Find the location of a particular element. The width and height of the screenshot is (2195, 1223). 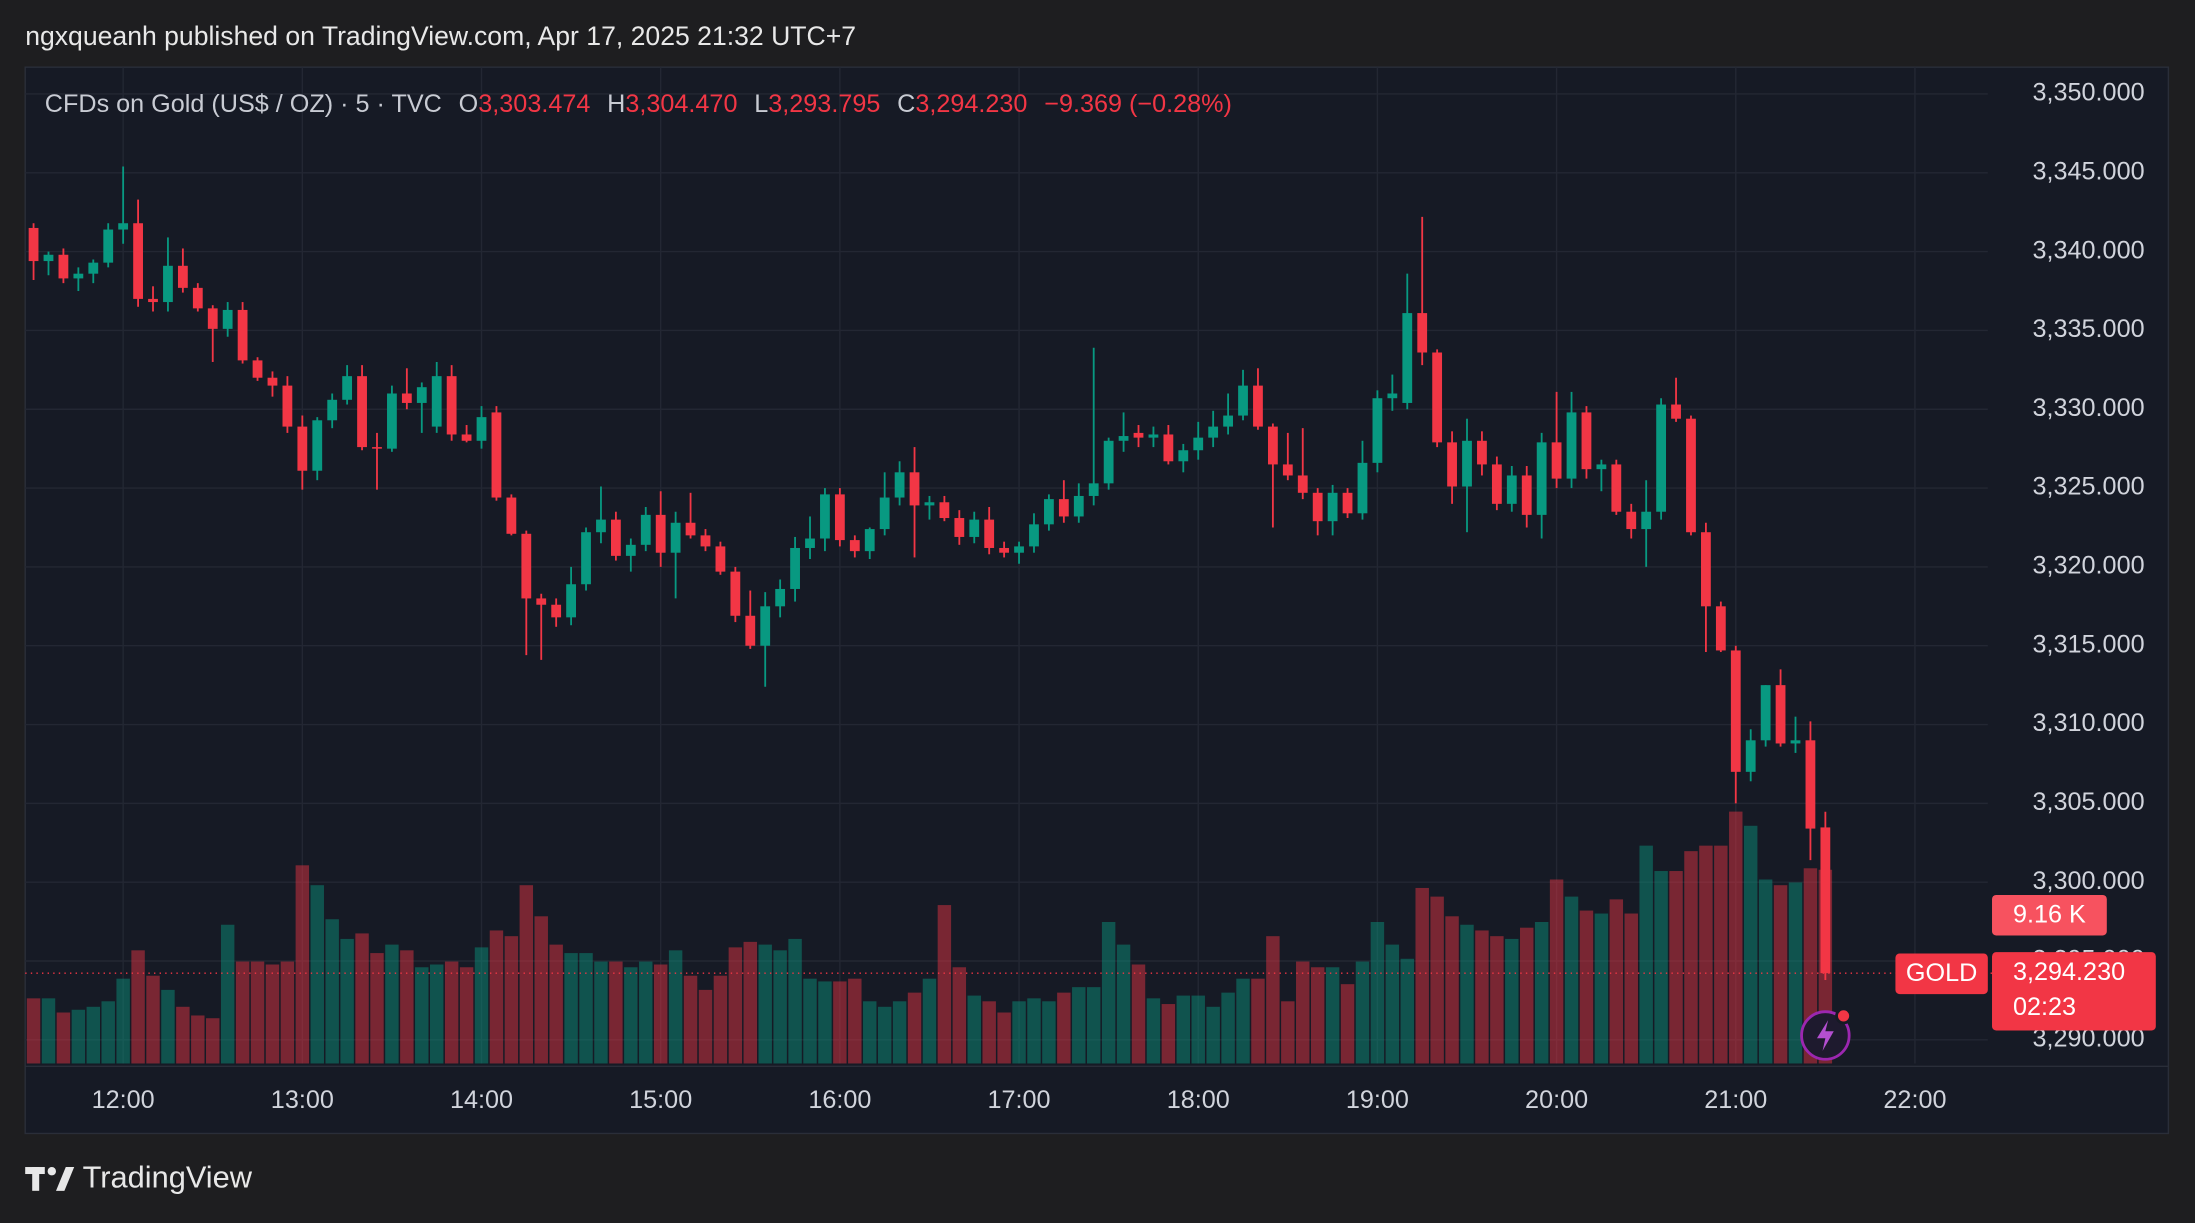

symbol-tag: GOLD is located at coordinates (1941, 973).